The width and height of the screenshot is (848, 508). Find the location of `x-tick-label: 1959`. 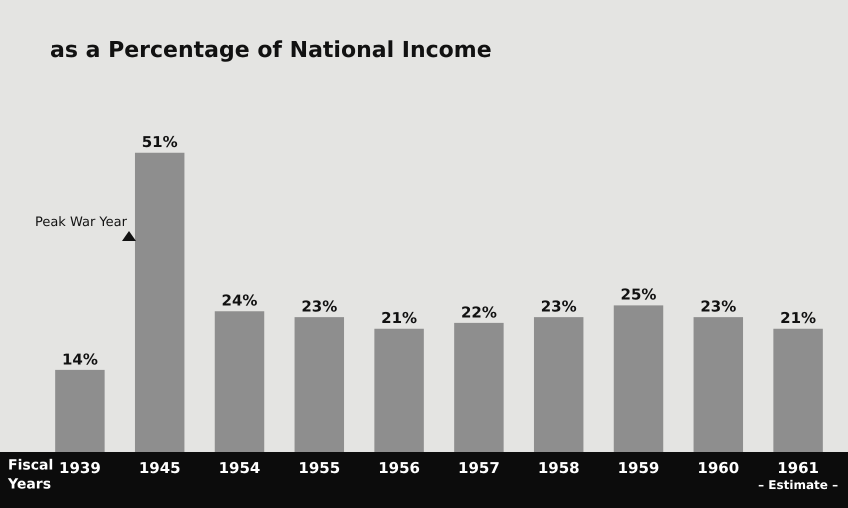

x-tick-label: 1959 is located at coordinates (639, 467).